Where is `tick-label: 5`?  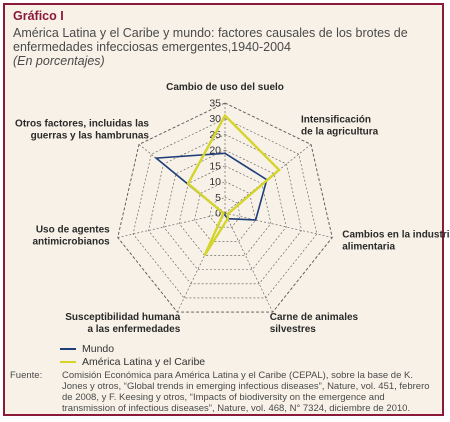 tick-label: 5 is located at coordinates (218, 198).